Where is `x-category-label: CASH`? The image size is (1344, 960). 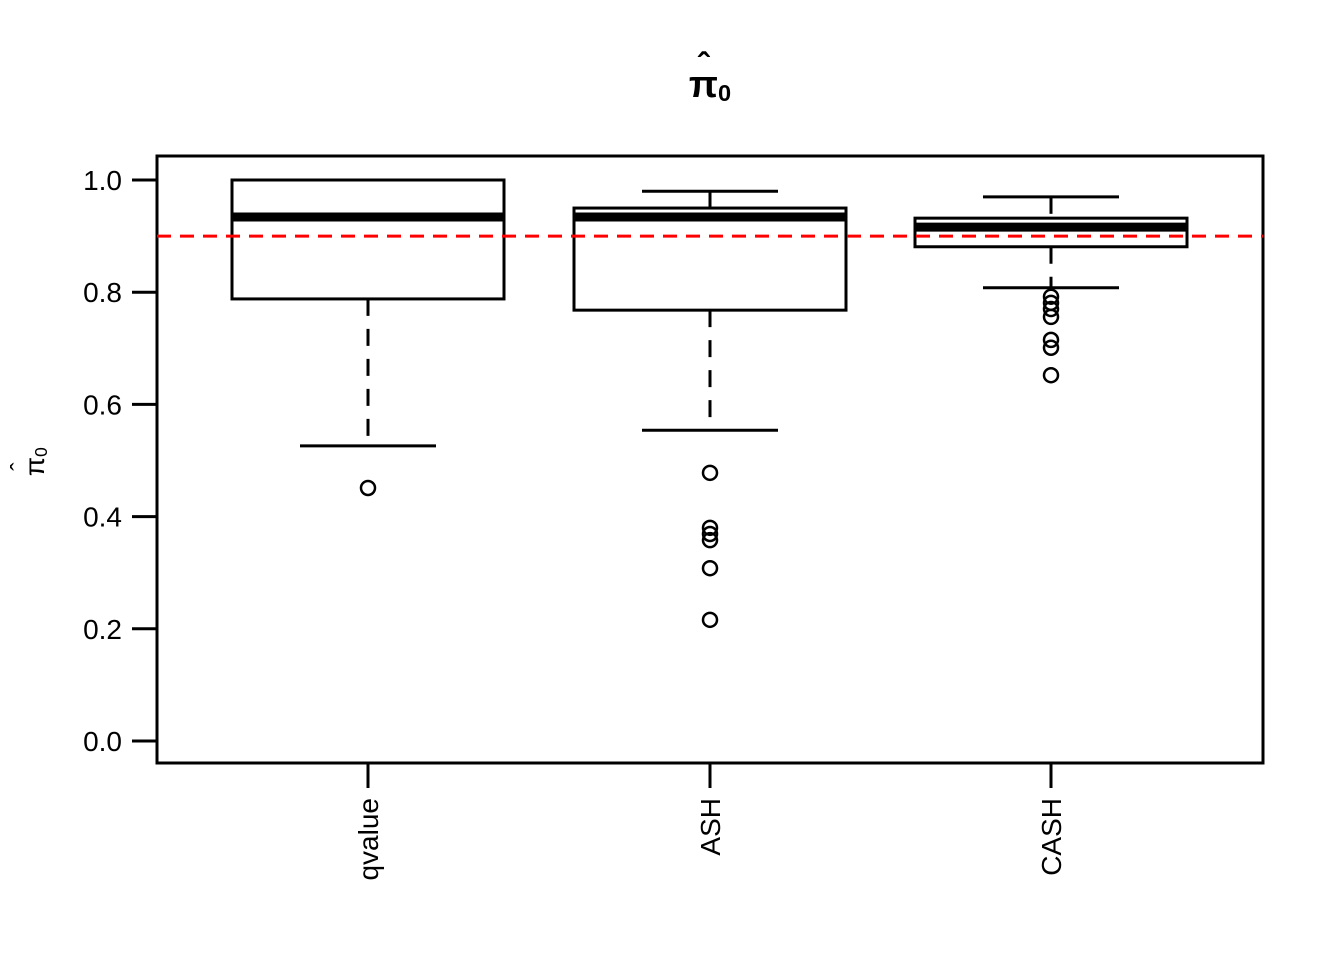
x-category-label: CASH is located at coordinates (1051, 837).